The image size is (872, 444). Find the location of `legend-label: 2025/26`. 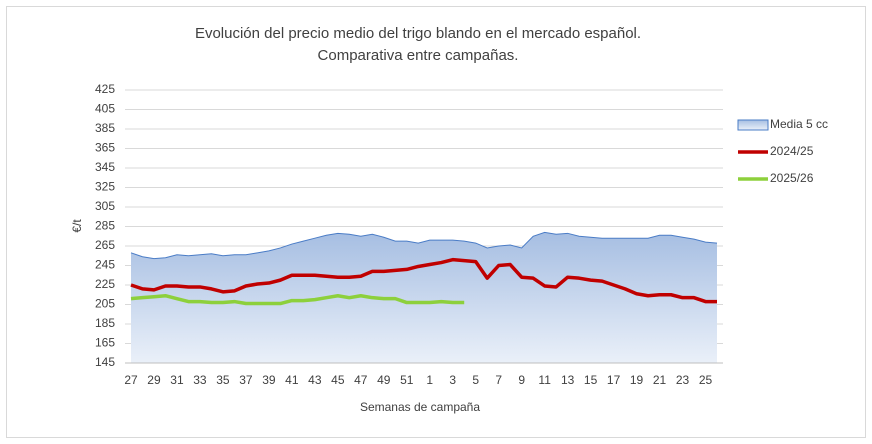

legend-label: 2025/26 is located at coordinates (792, 178).